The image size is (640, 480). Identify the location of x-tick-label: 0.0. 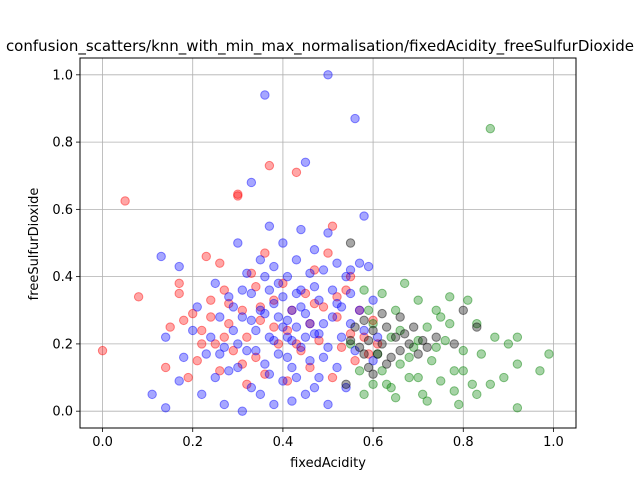
(102, 442).